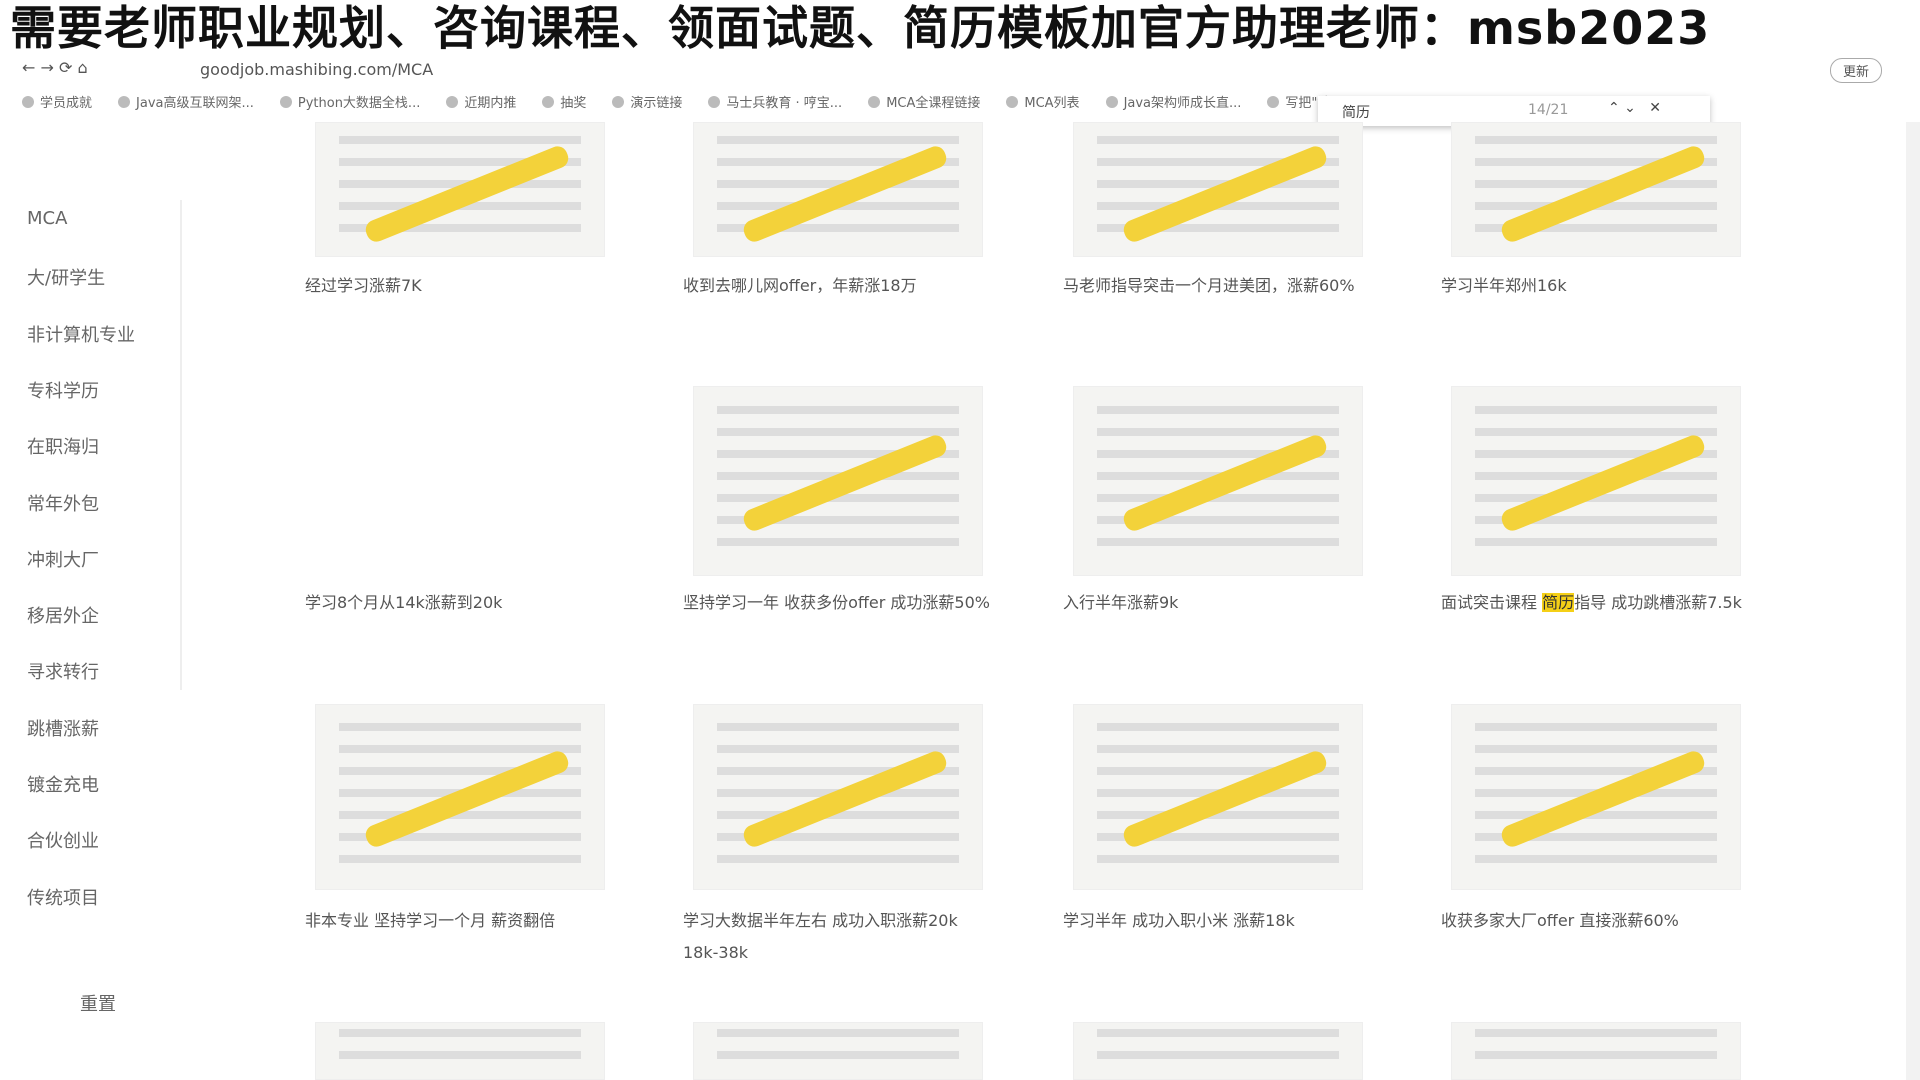  What do you see at coordinates (1492, 602) in the screenshot?
I see `caption-text: 面试突击课程` at bounding box center [1492, 602].